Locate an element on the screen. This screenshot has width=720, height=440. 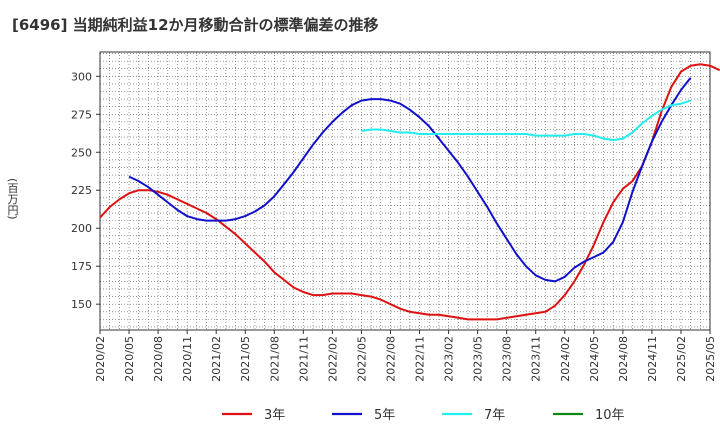
x-tick-label: 2021/05 is located at coordinates (245, 359).